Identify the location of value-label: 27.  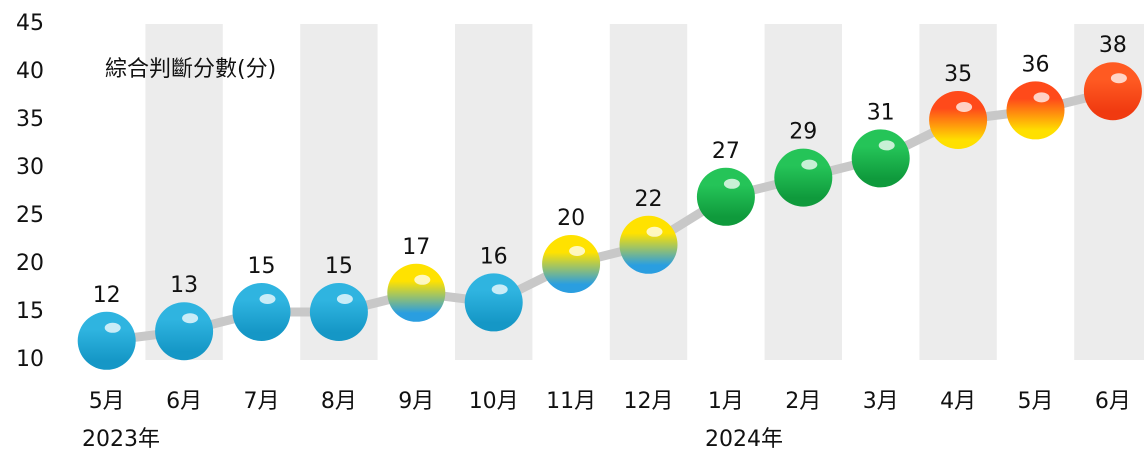
(726, 151).